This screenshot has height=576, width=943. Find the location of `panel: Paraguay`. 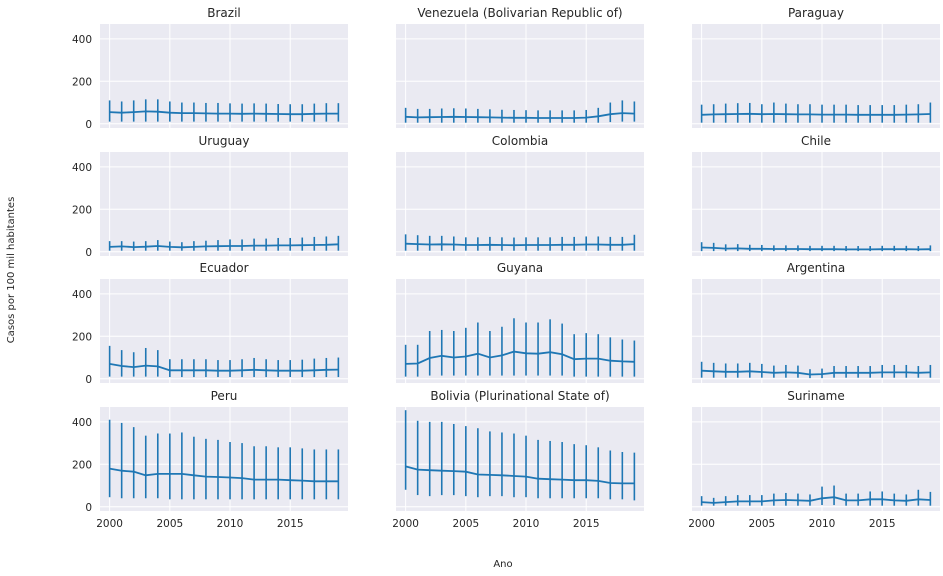

panel: Paraguay is located at coordinates (816, 67).